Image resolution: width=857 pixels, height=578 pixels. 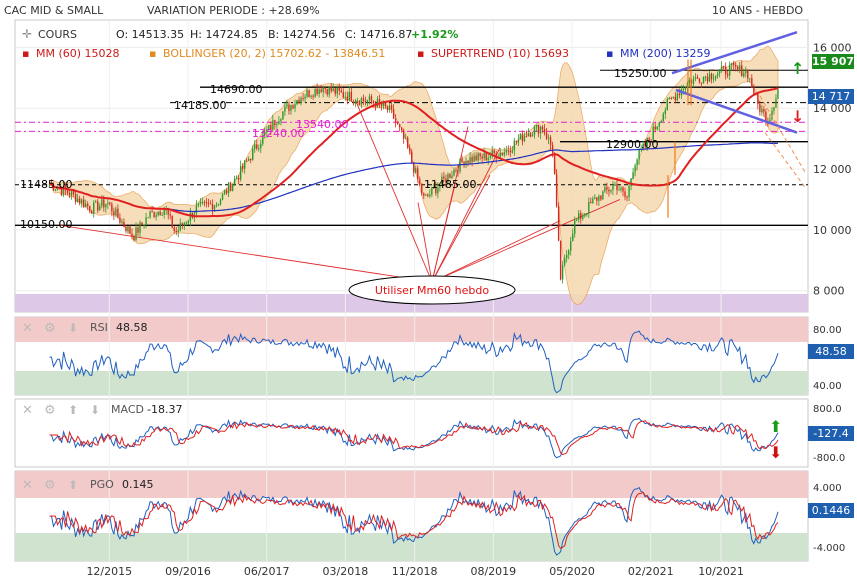 I want to click on instrument-name: CAC MID & SMALL, so click(x=54, y=10).